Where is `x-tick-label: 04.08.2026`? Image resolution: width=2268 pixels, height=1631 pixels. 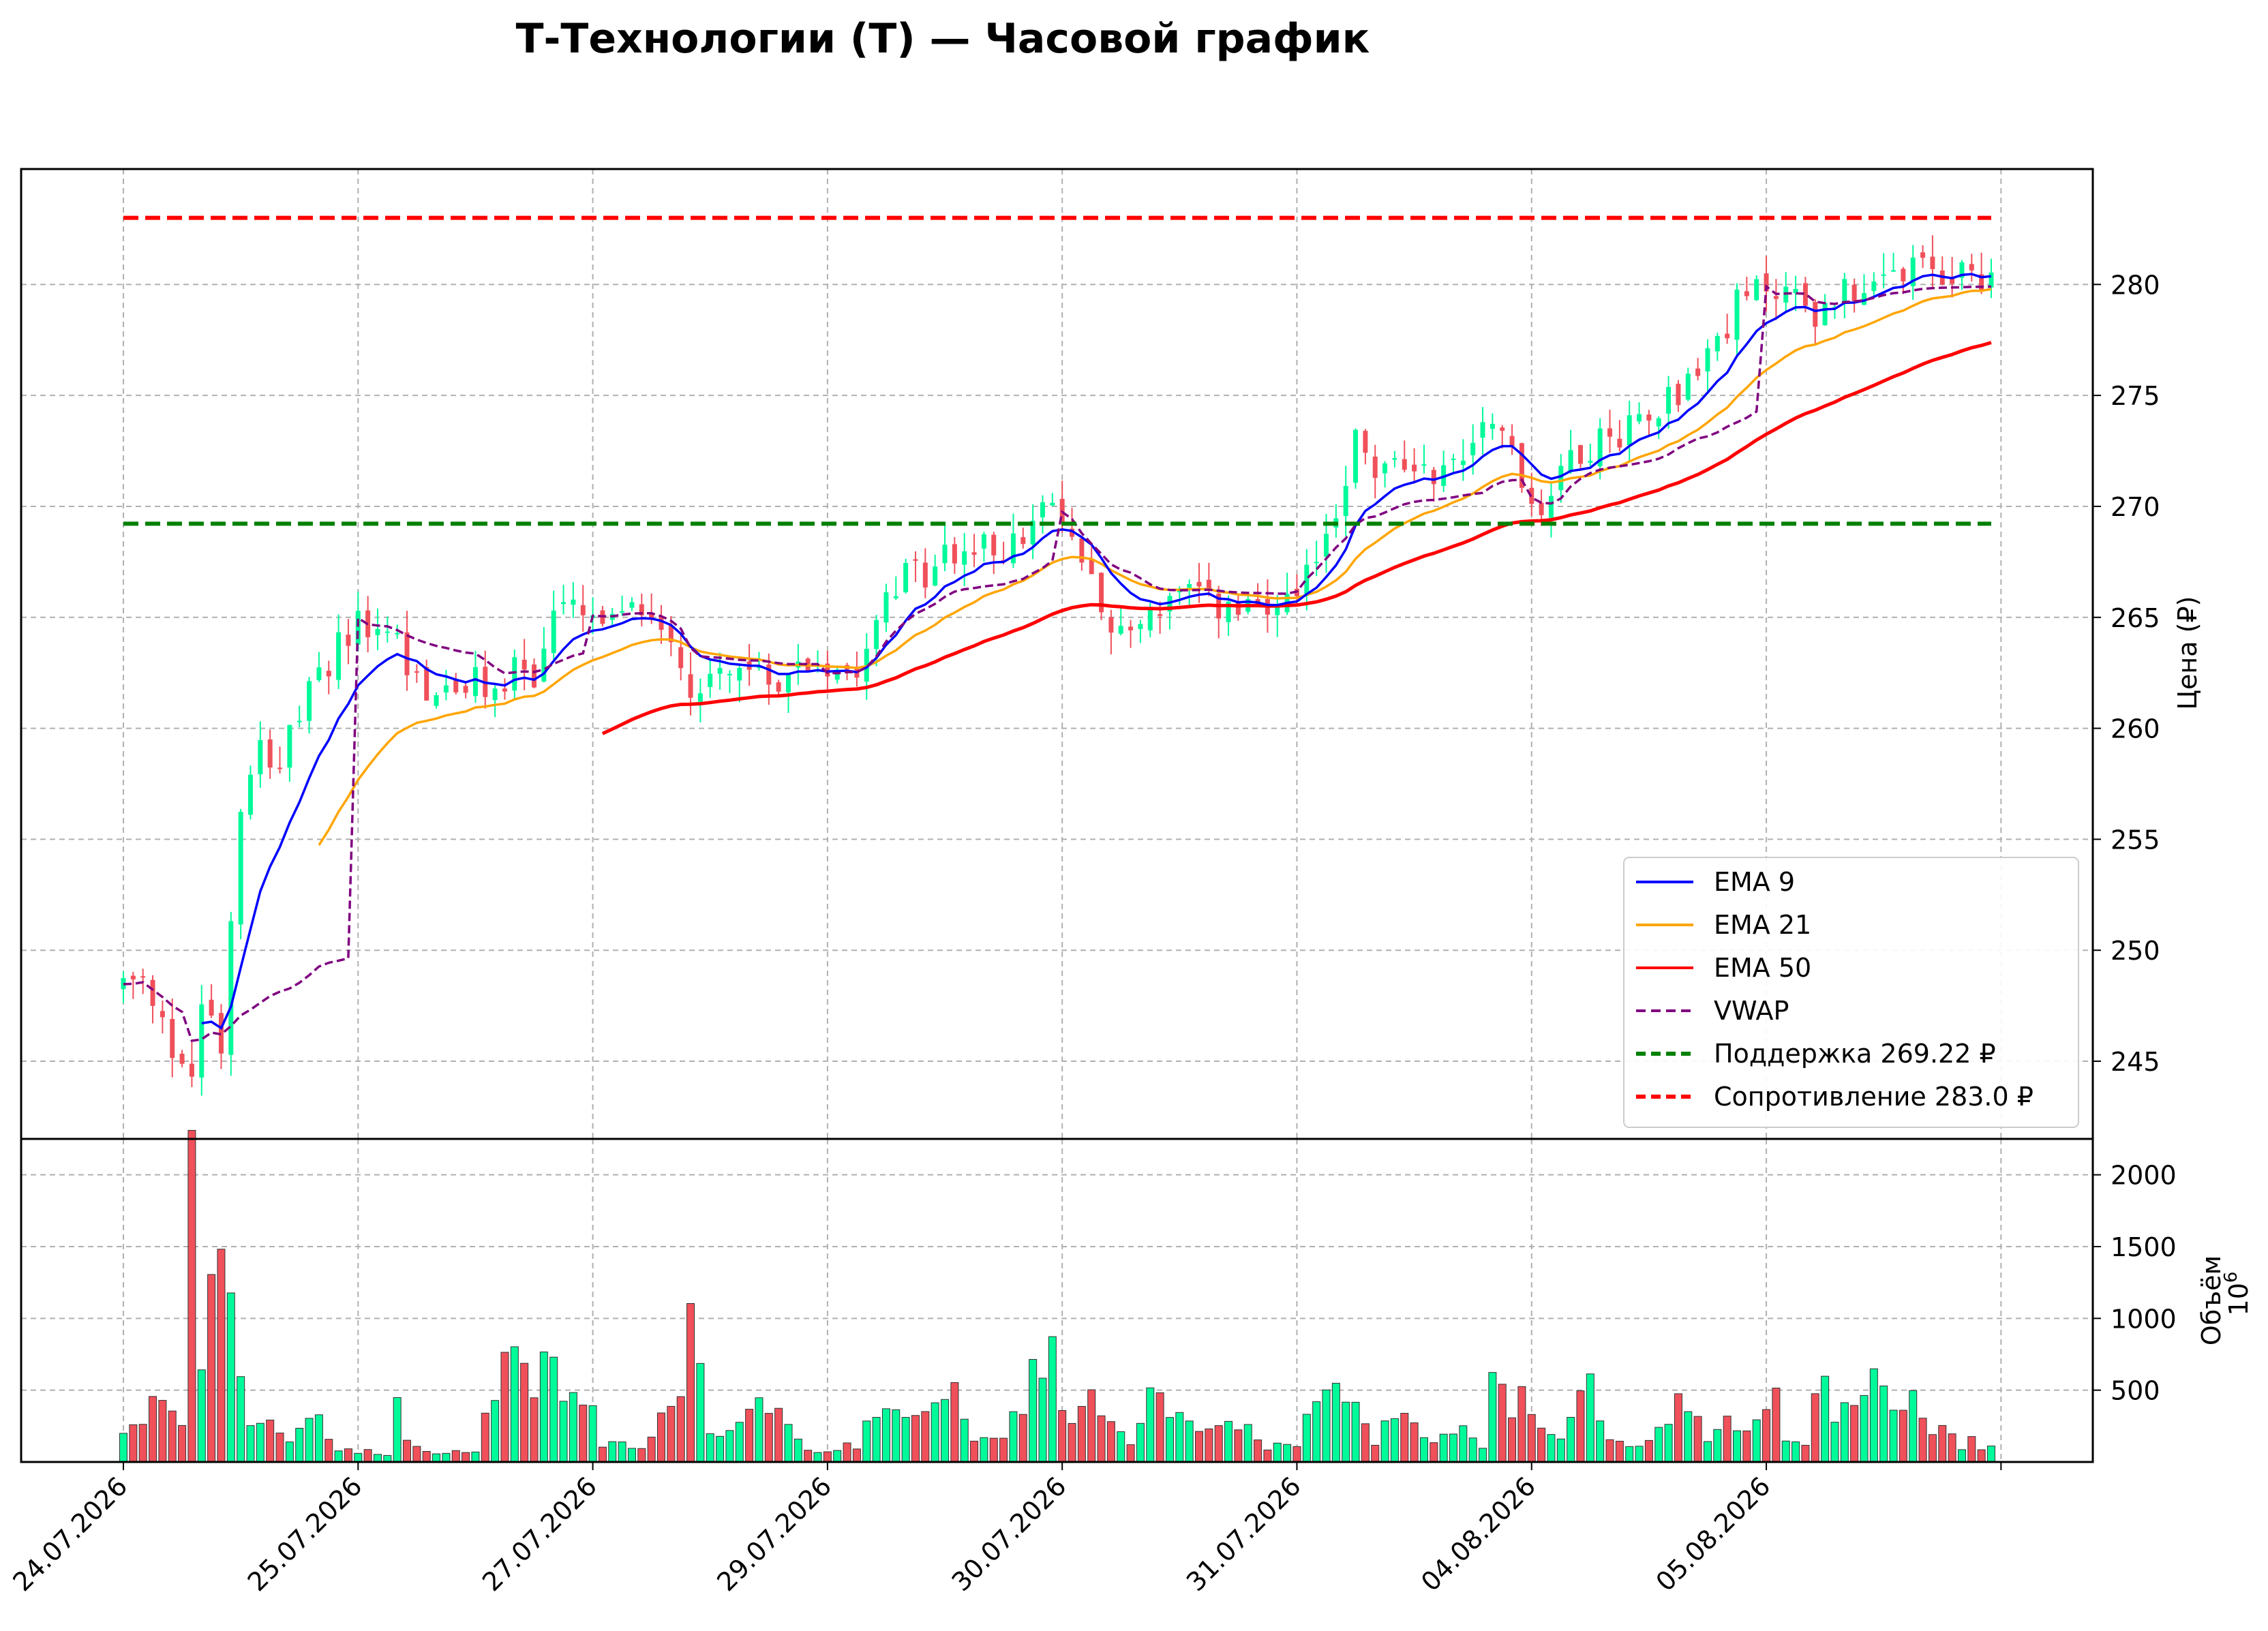 x-tick-label: 04.08.2026 is located at coordinates (1478, 1534).